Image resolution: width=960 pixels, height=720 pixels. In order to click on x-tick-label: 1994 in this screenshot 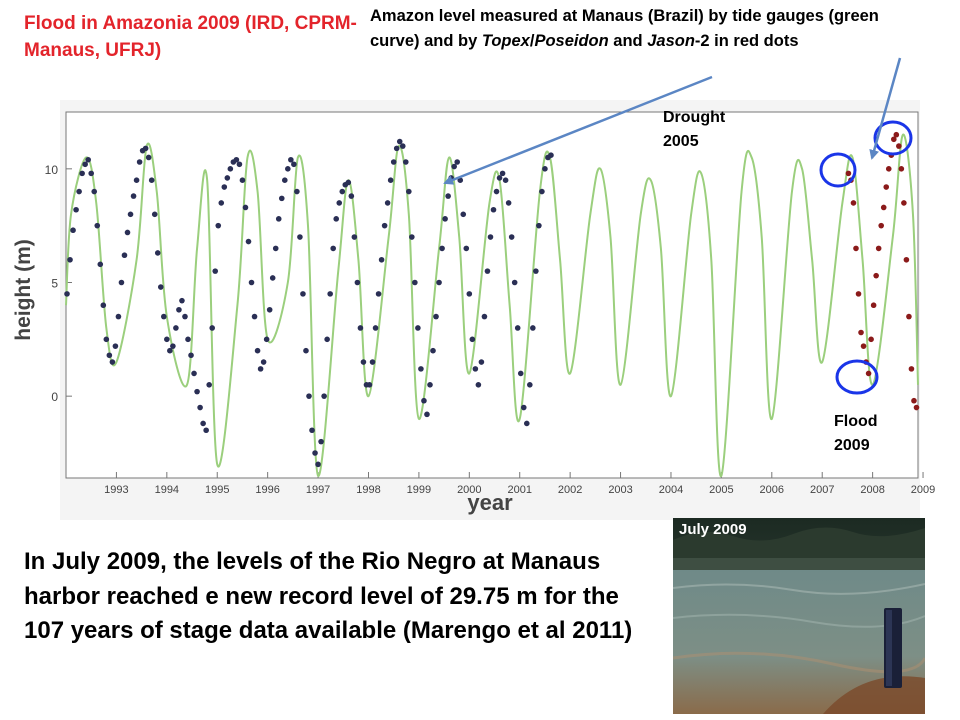, I will do `click(167, 490)`.